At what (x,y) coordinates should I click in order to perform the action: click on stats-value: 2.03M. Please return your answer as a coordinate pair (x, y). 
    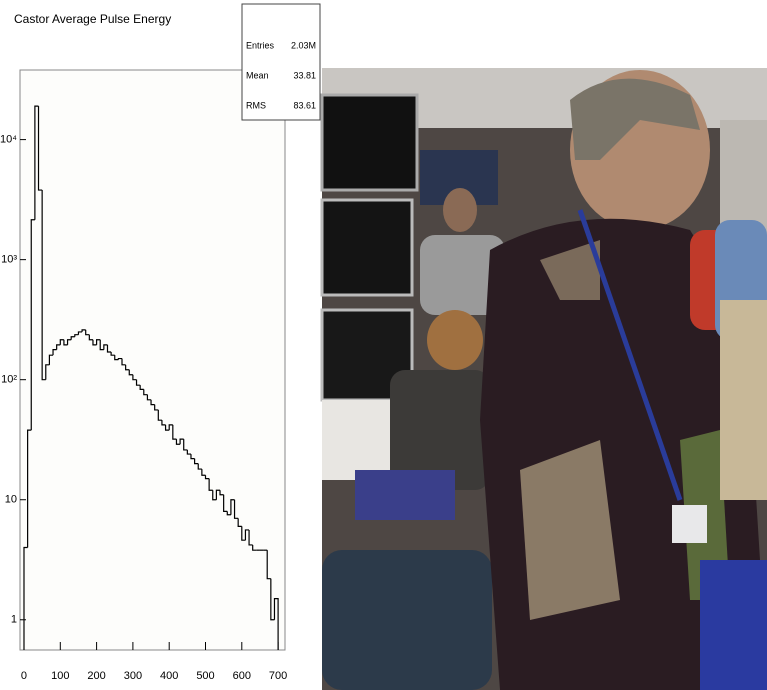
    Looking at the image, I should click on (303, 45).